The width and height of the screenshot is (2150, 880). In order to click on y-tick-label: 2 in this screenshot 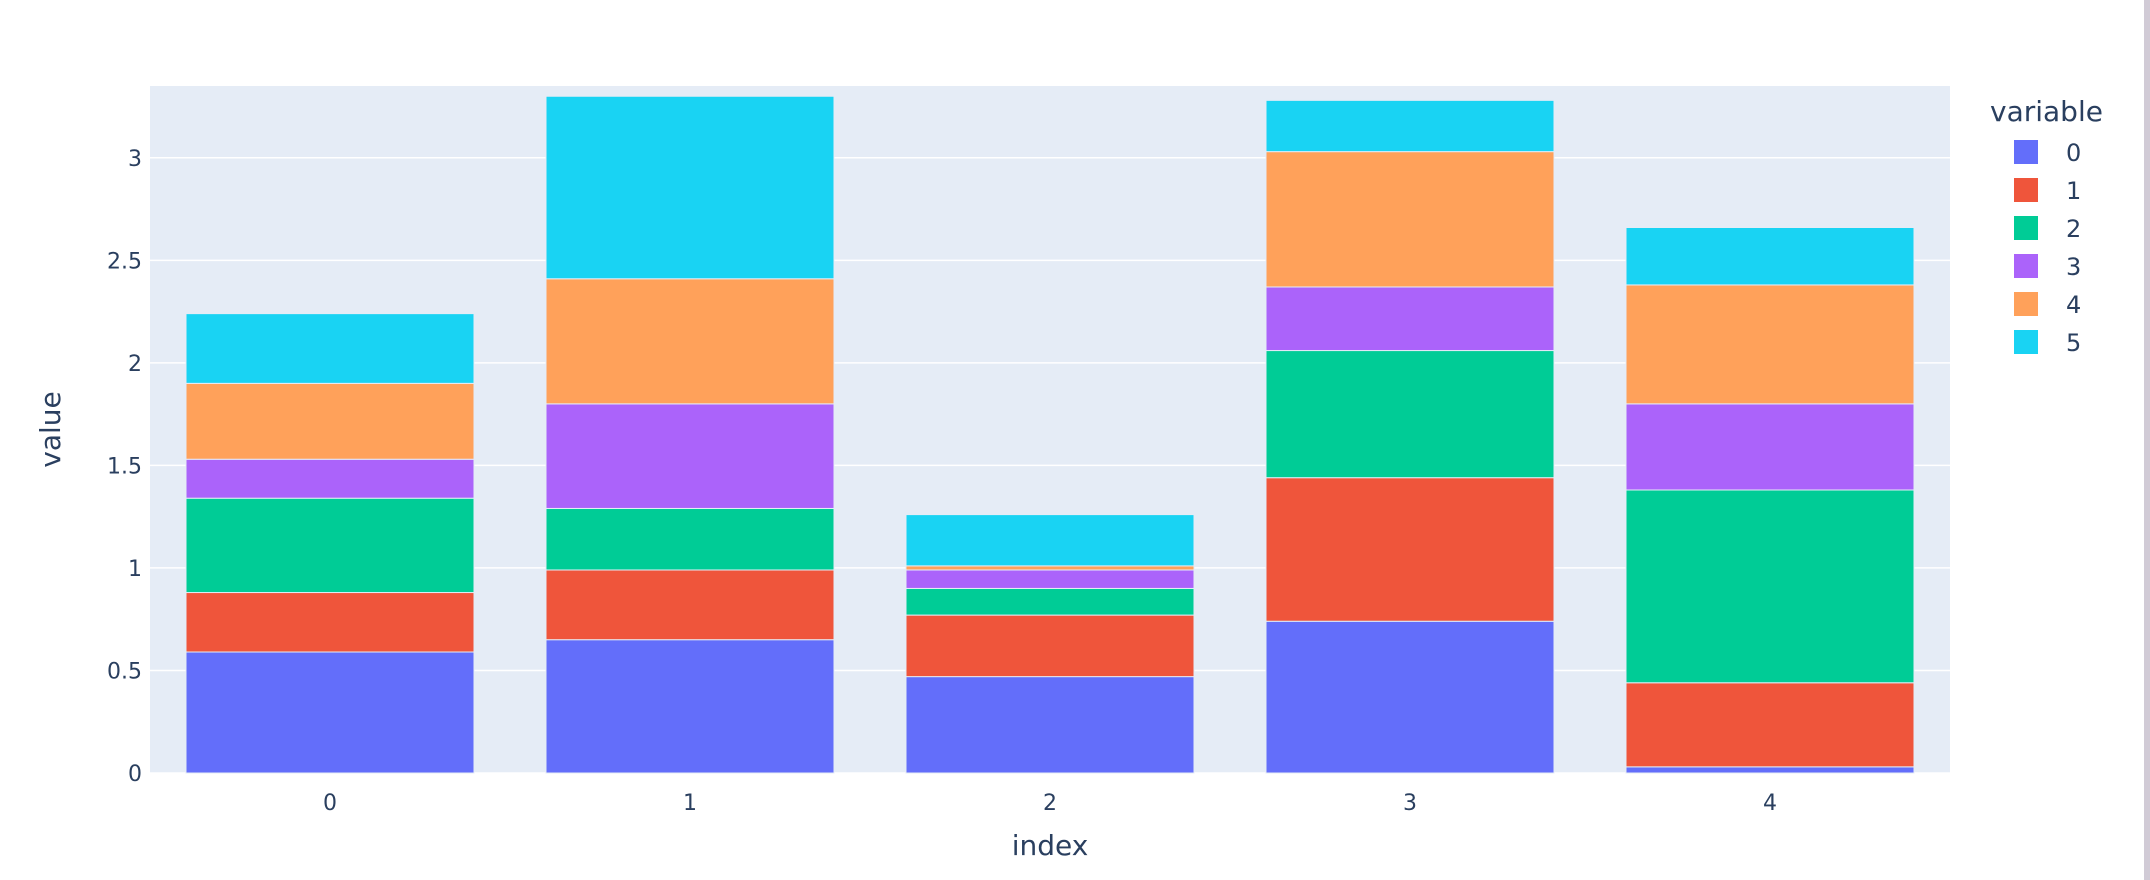, I will do `click(135, 364)`.